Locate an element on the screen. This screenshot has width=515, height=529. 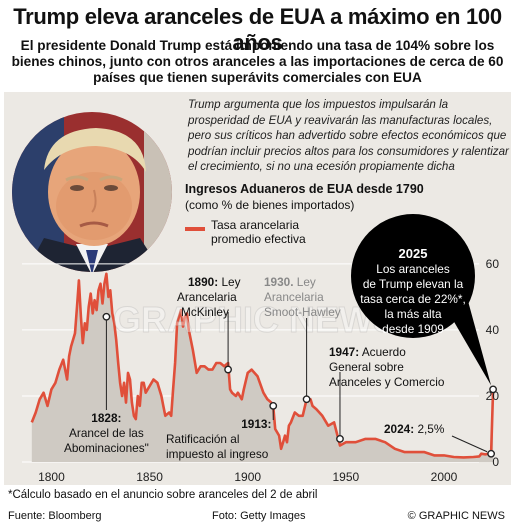
x-tick-label: 1900 is located at coordinates (247, 477).